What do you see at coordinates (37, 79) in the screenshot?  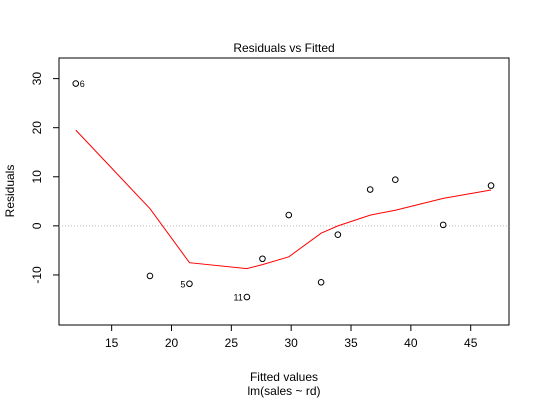 I see `y-tick-label: 30` at bounding box center [37, 79].